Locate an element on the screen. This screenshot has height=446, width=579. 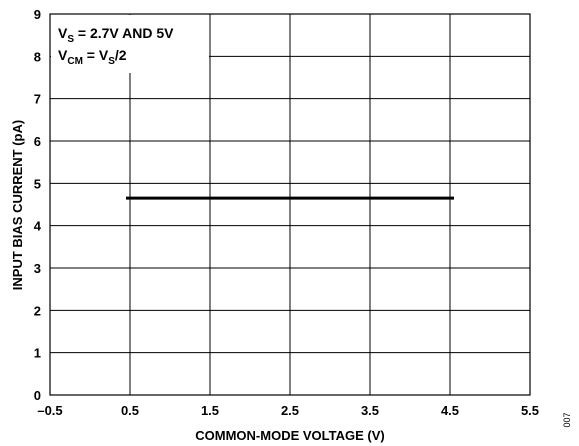
y-tick-label: 1 is located at coordinates (37, 353).